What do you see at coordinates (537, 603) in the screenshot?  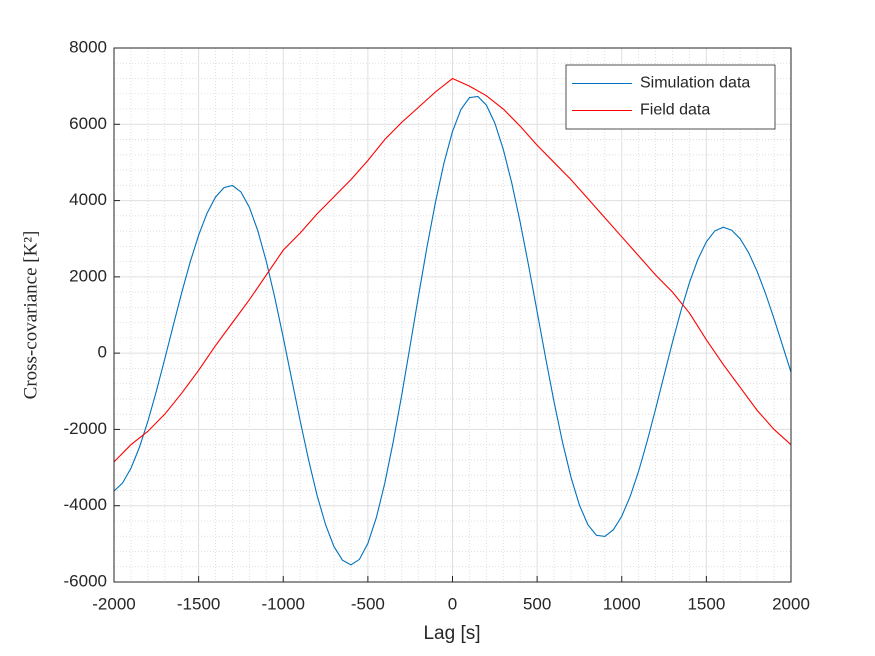 I see `x-tick-label: 500` at bounding box center [537, 603].